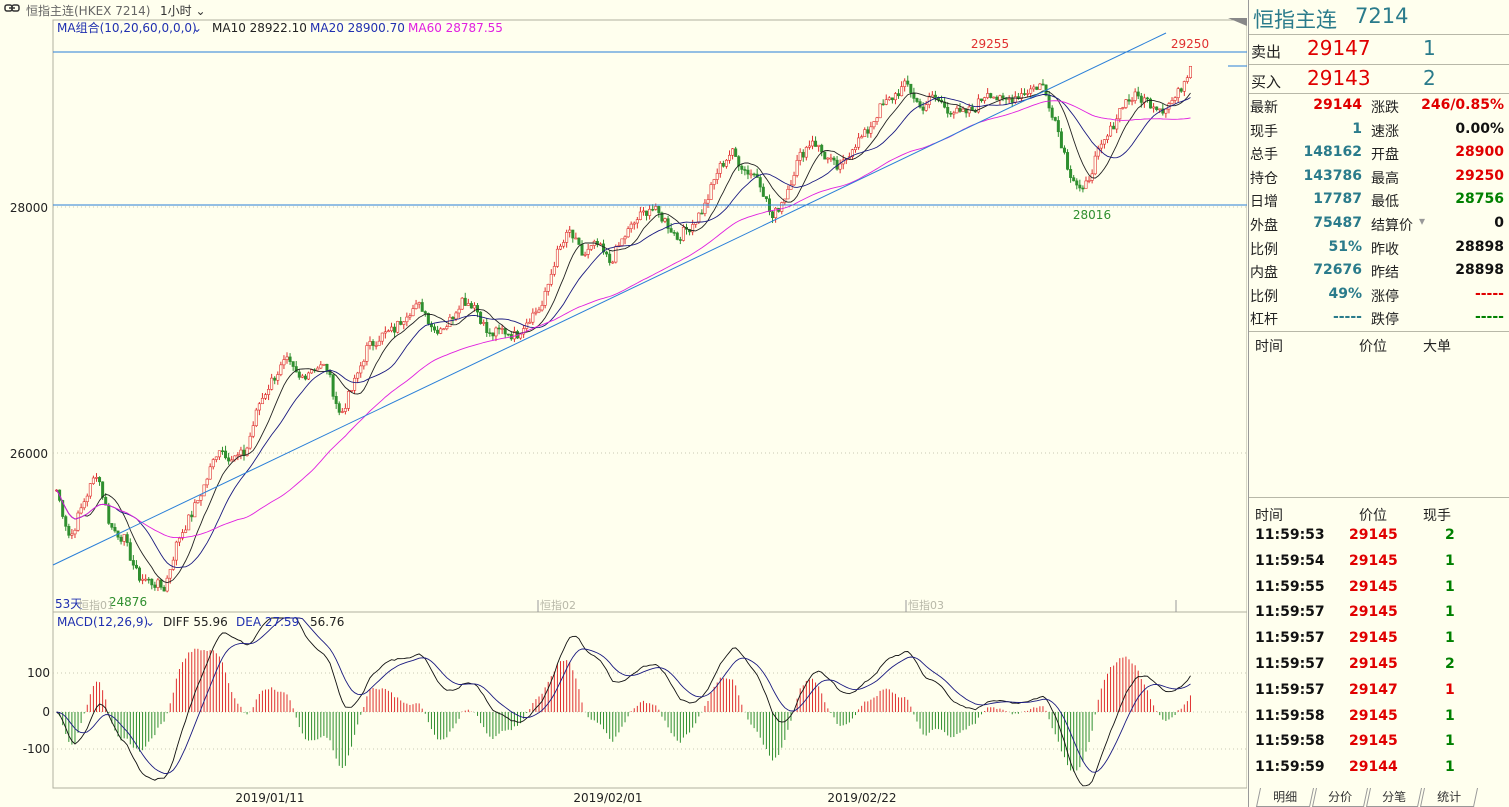 This screenshot has height=807, width=1509. What do you see at coordinates (1340, 797) in the screenshot?
I see `tab-price-distribution: 分价` at bounding box center [1340, 797].